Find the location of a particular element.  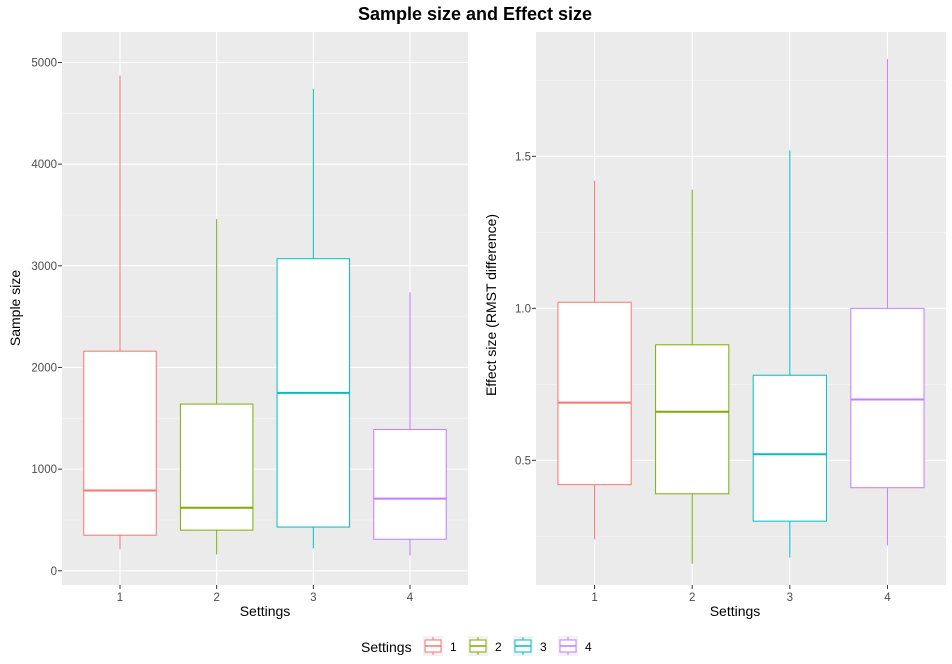

sample-size-x-tick-label: 4 is located at coordinates (410, 598).